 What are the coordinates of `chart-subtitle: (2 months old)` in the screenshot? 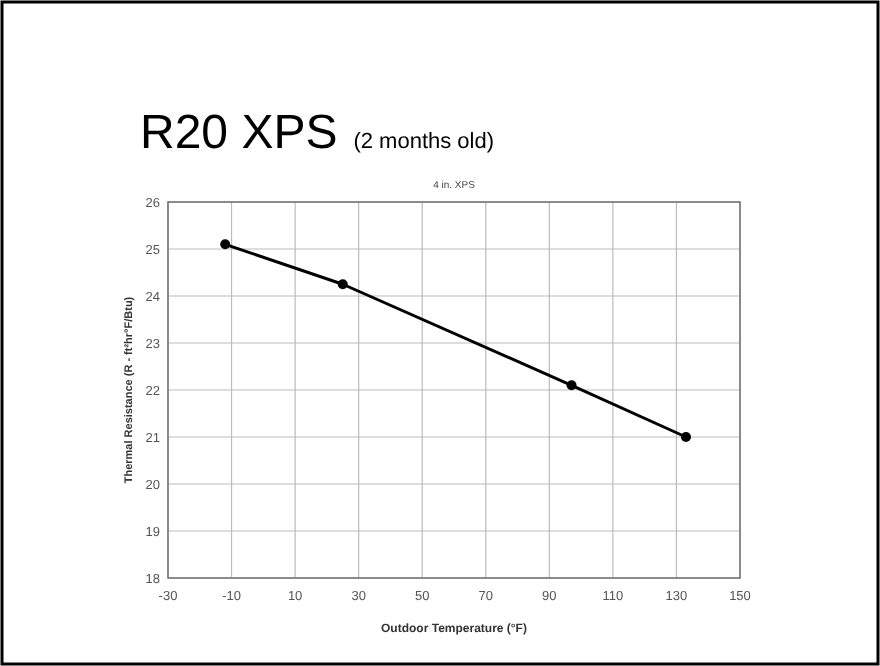 It's located at (424, 142).